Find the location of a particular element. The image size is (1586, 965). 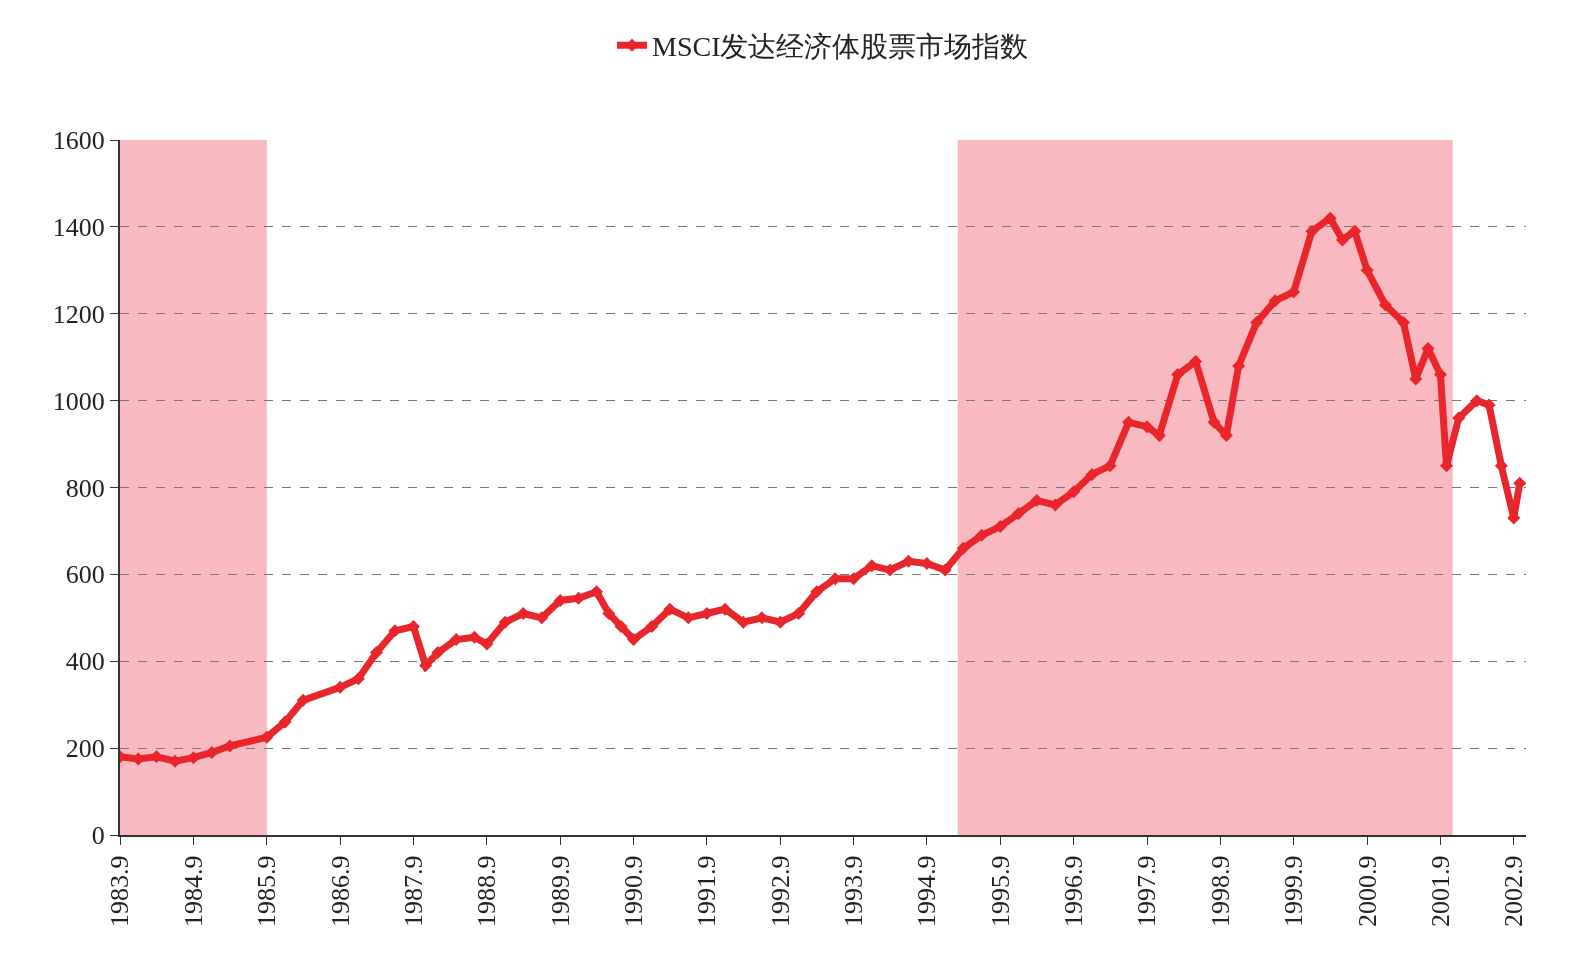

x-tick-label: 2001.9 is located at coordinates (1440, 891).